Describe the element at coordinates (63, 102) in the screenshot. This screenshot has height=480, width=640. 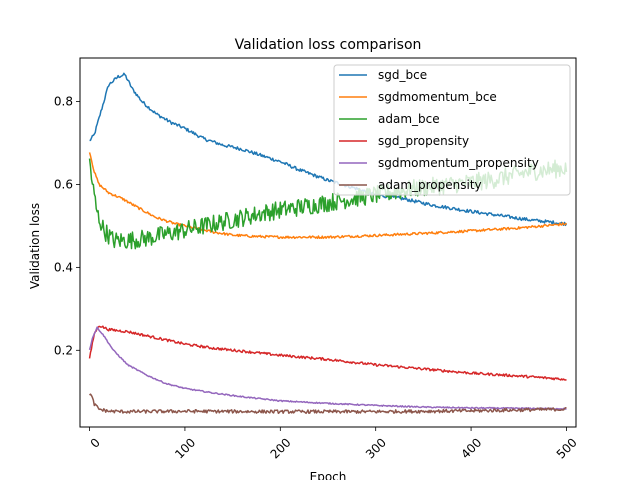
I see `y-tick-label: 0.8` at that location.